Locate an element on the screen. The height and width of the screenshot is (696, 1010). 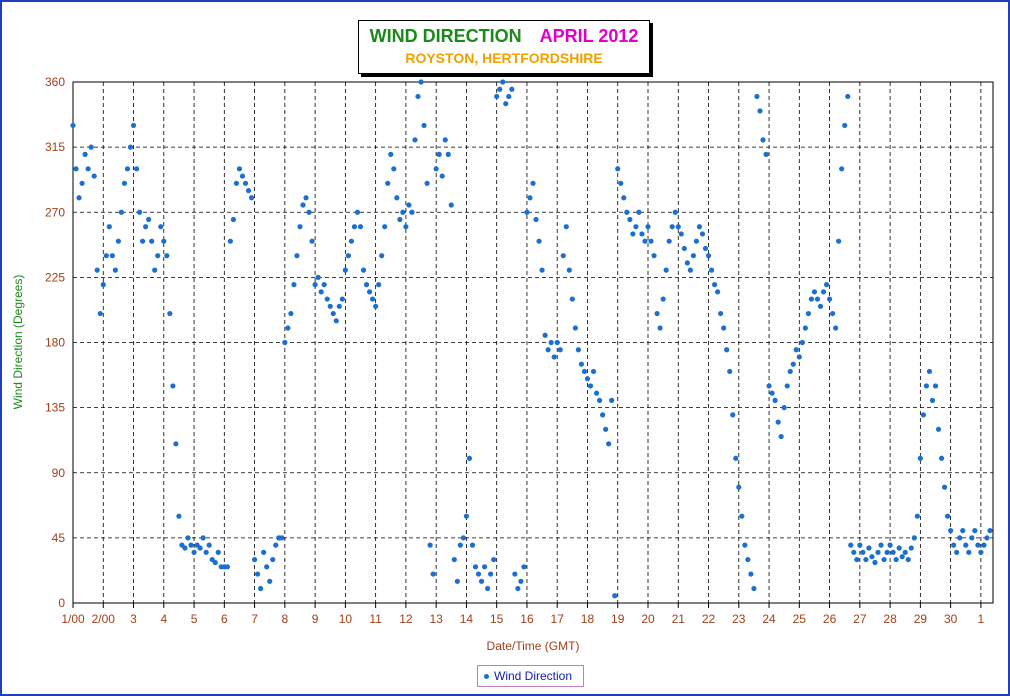
x-tick-label: 29 is located at coordinates (921, 619).